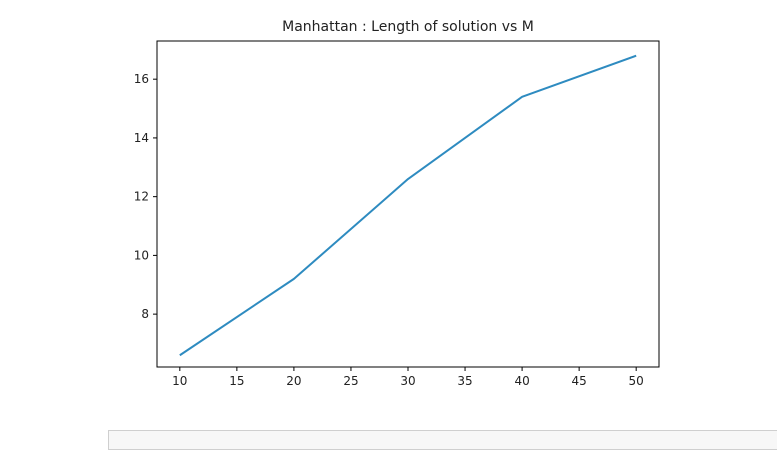  I want to click on x-tick-label: 40, so click(521, 381).